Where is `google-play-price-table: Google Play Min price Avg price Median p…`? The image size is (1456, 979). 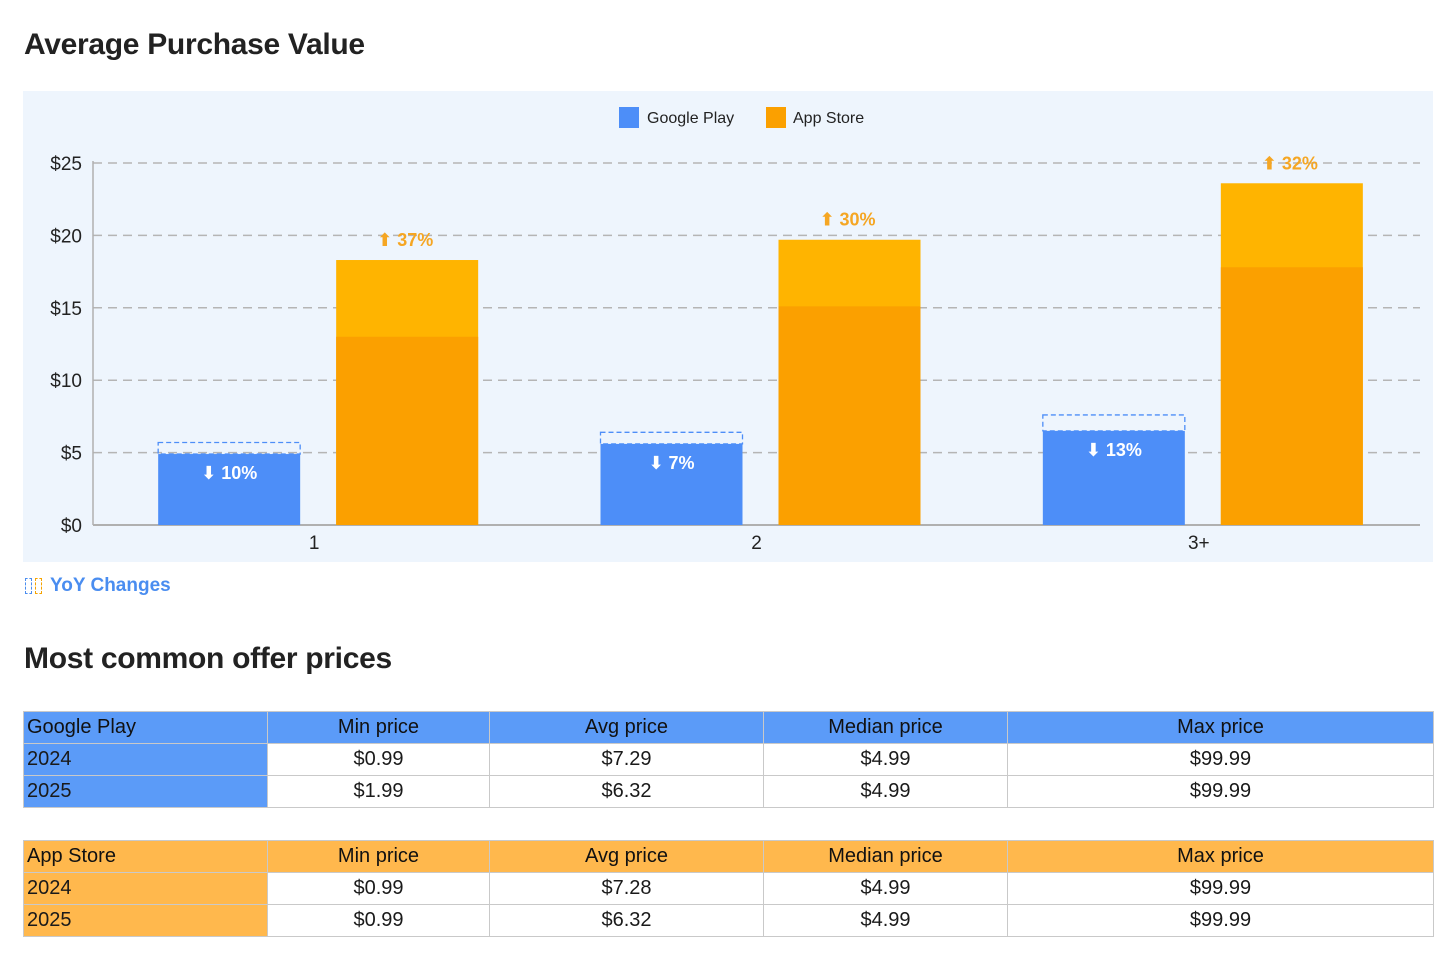 google-play-price-table: Google Play Min price Avg price Median p… is located at coordinates (728, 759).